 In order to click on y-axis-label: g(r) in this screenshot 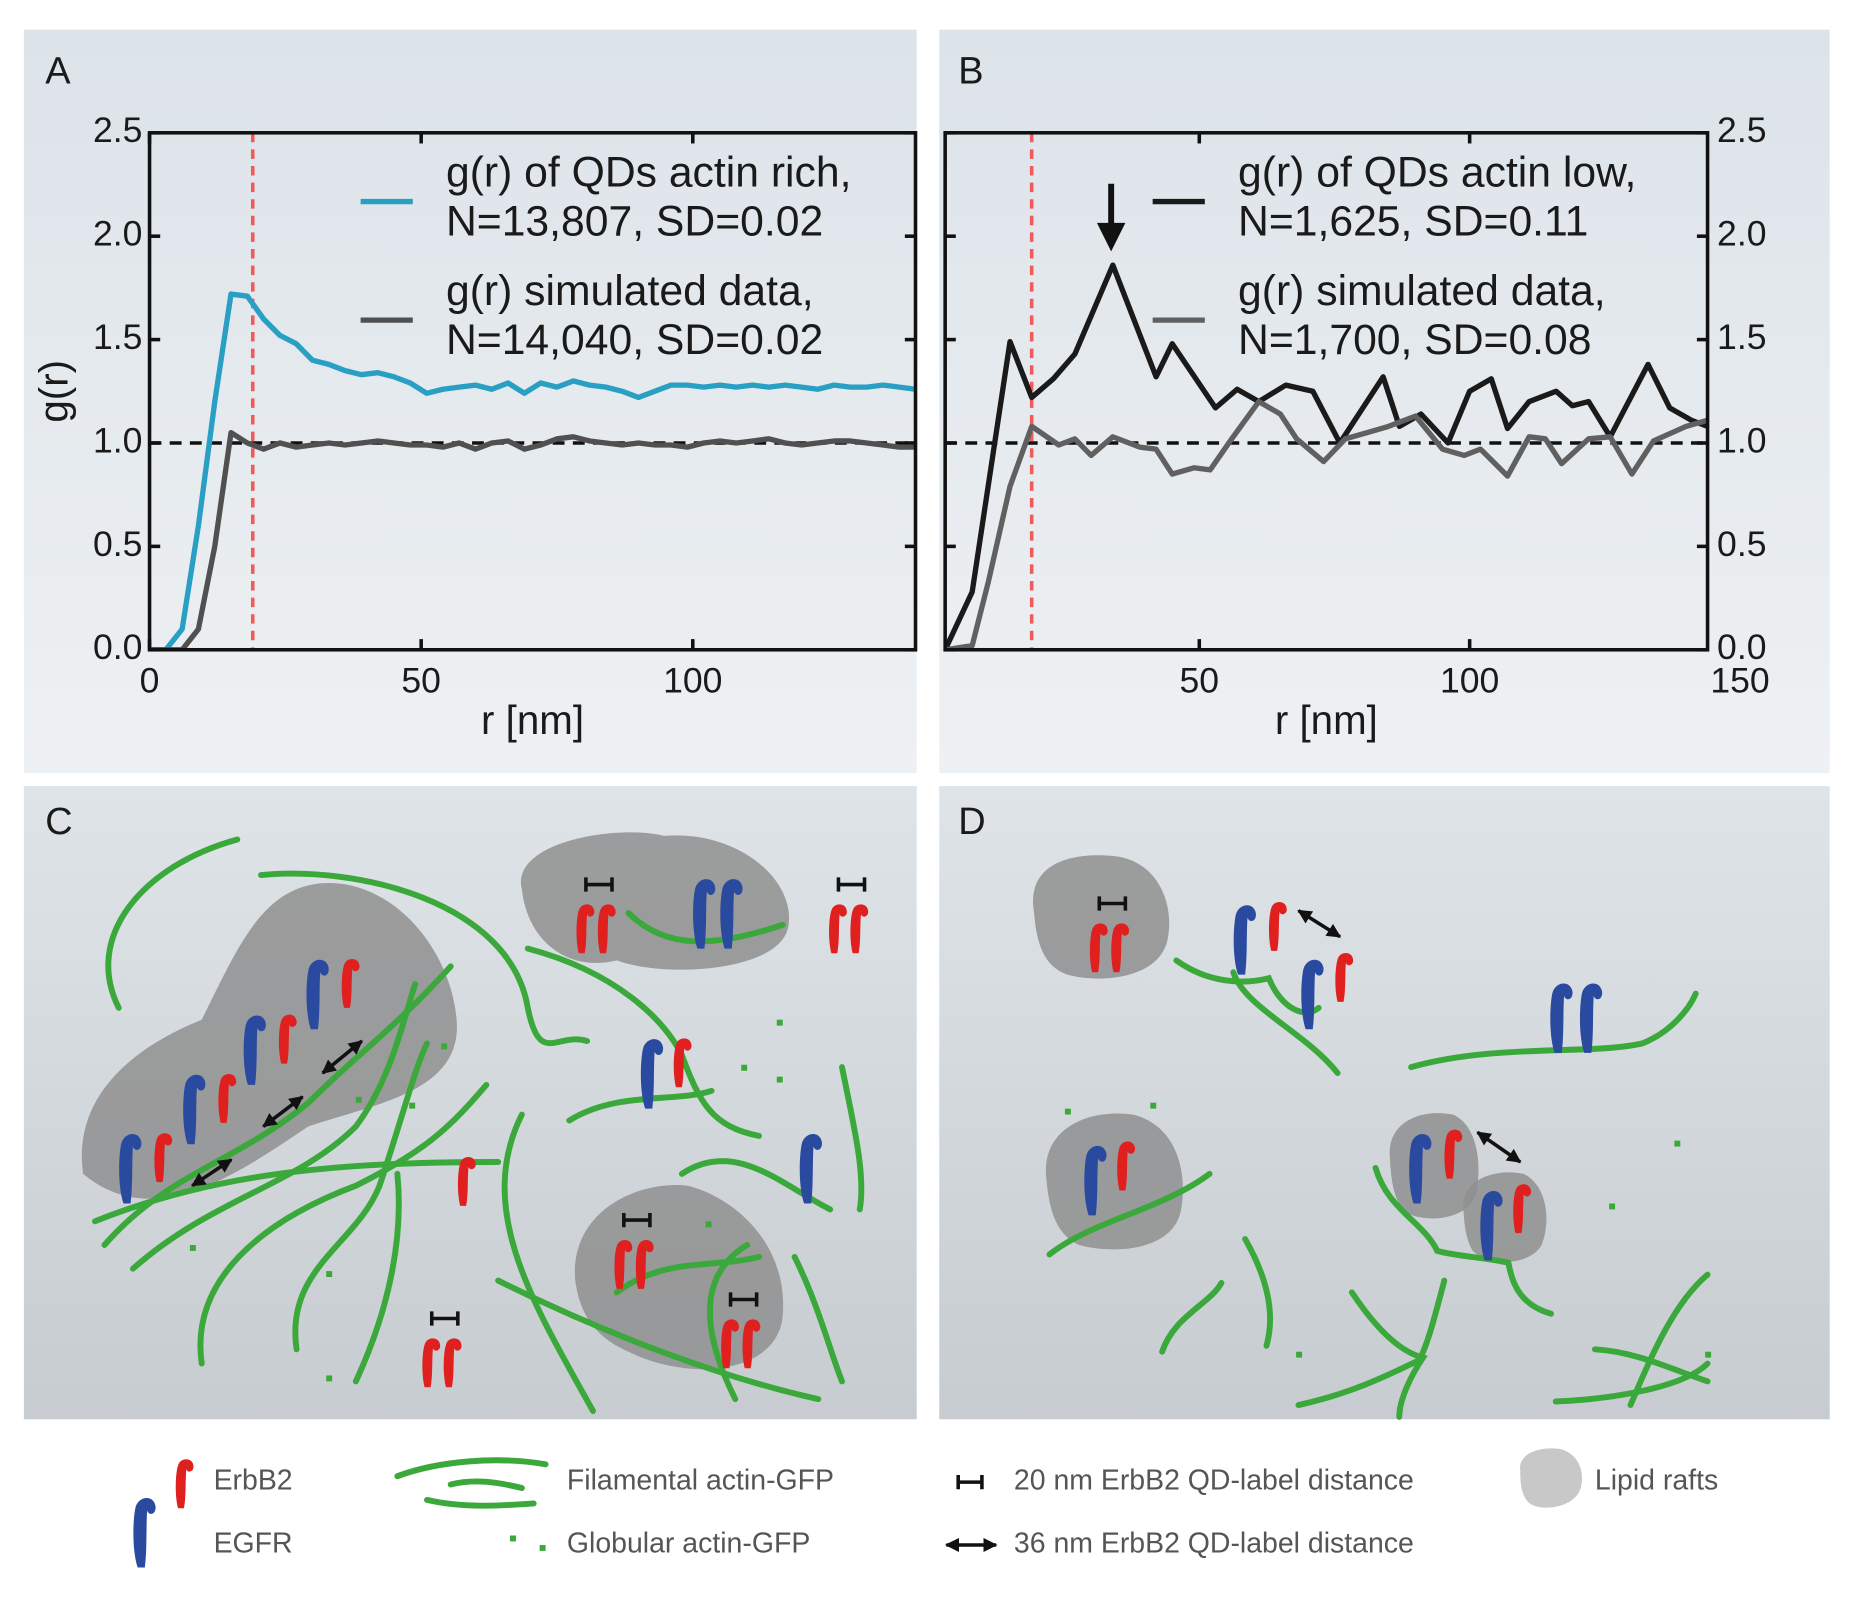, I will do `click(54, 391)`.